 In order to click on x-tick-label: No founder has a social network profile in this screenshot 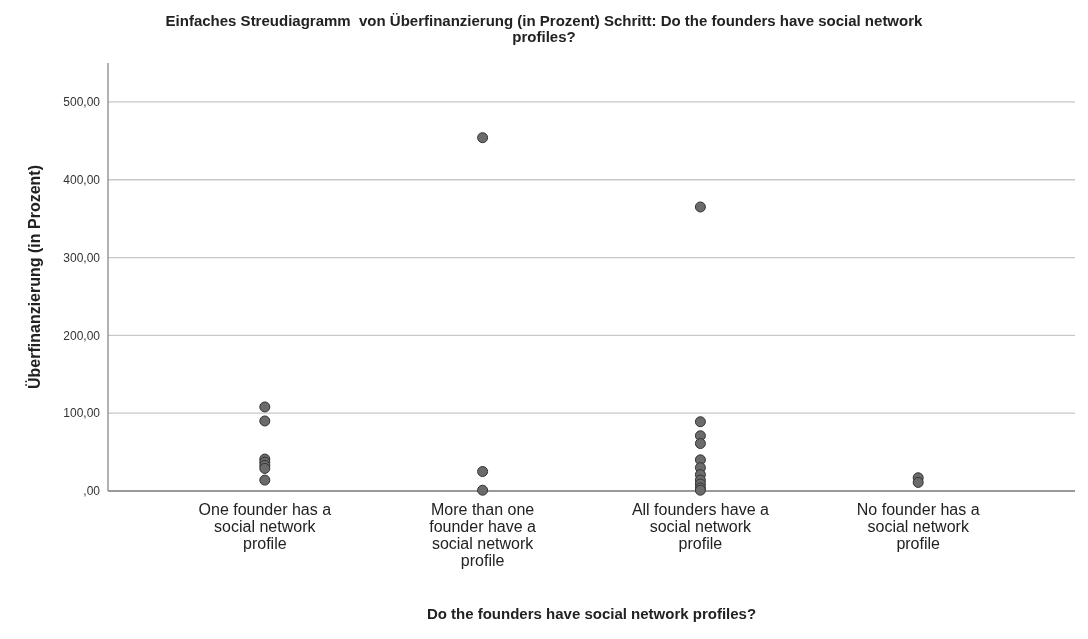, I will do `click(918, 526)`.